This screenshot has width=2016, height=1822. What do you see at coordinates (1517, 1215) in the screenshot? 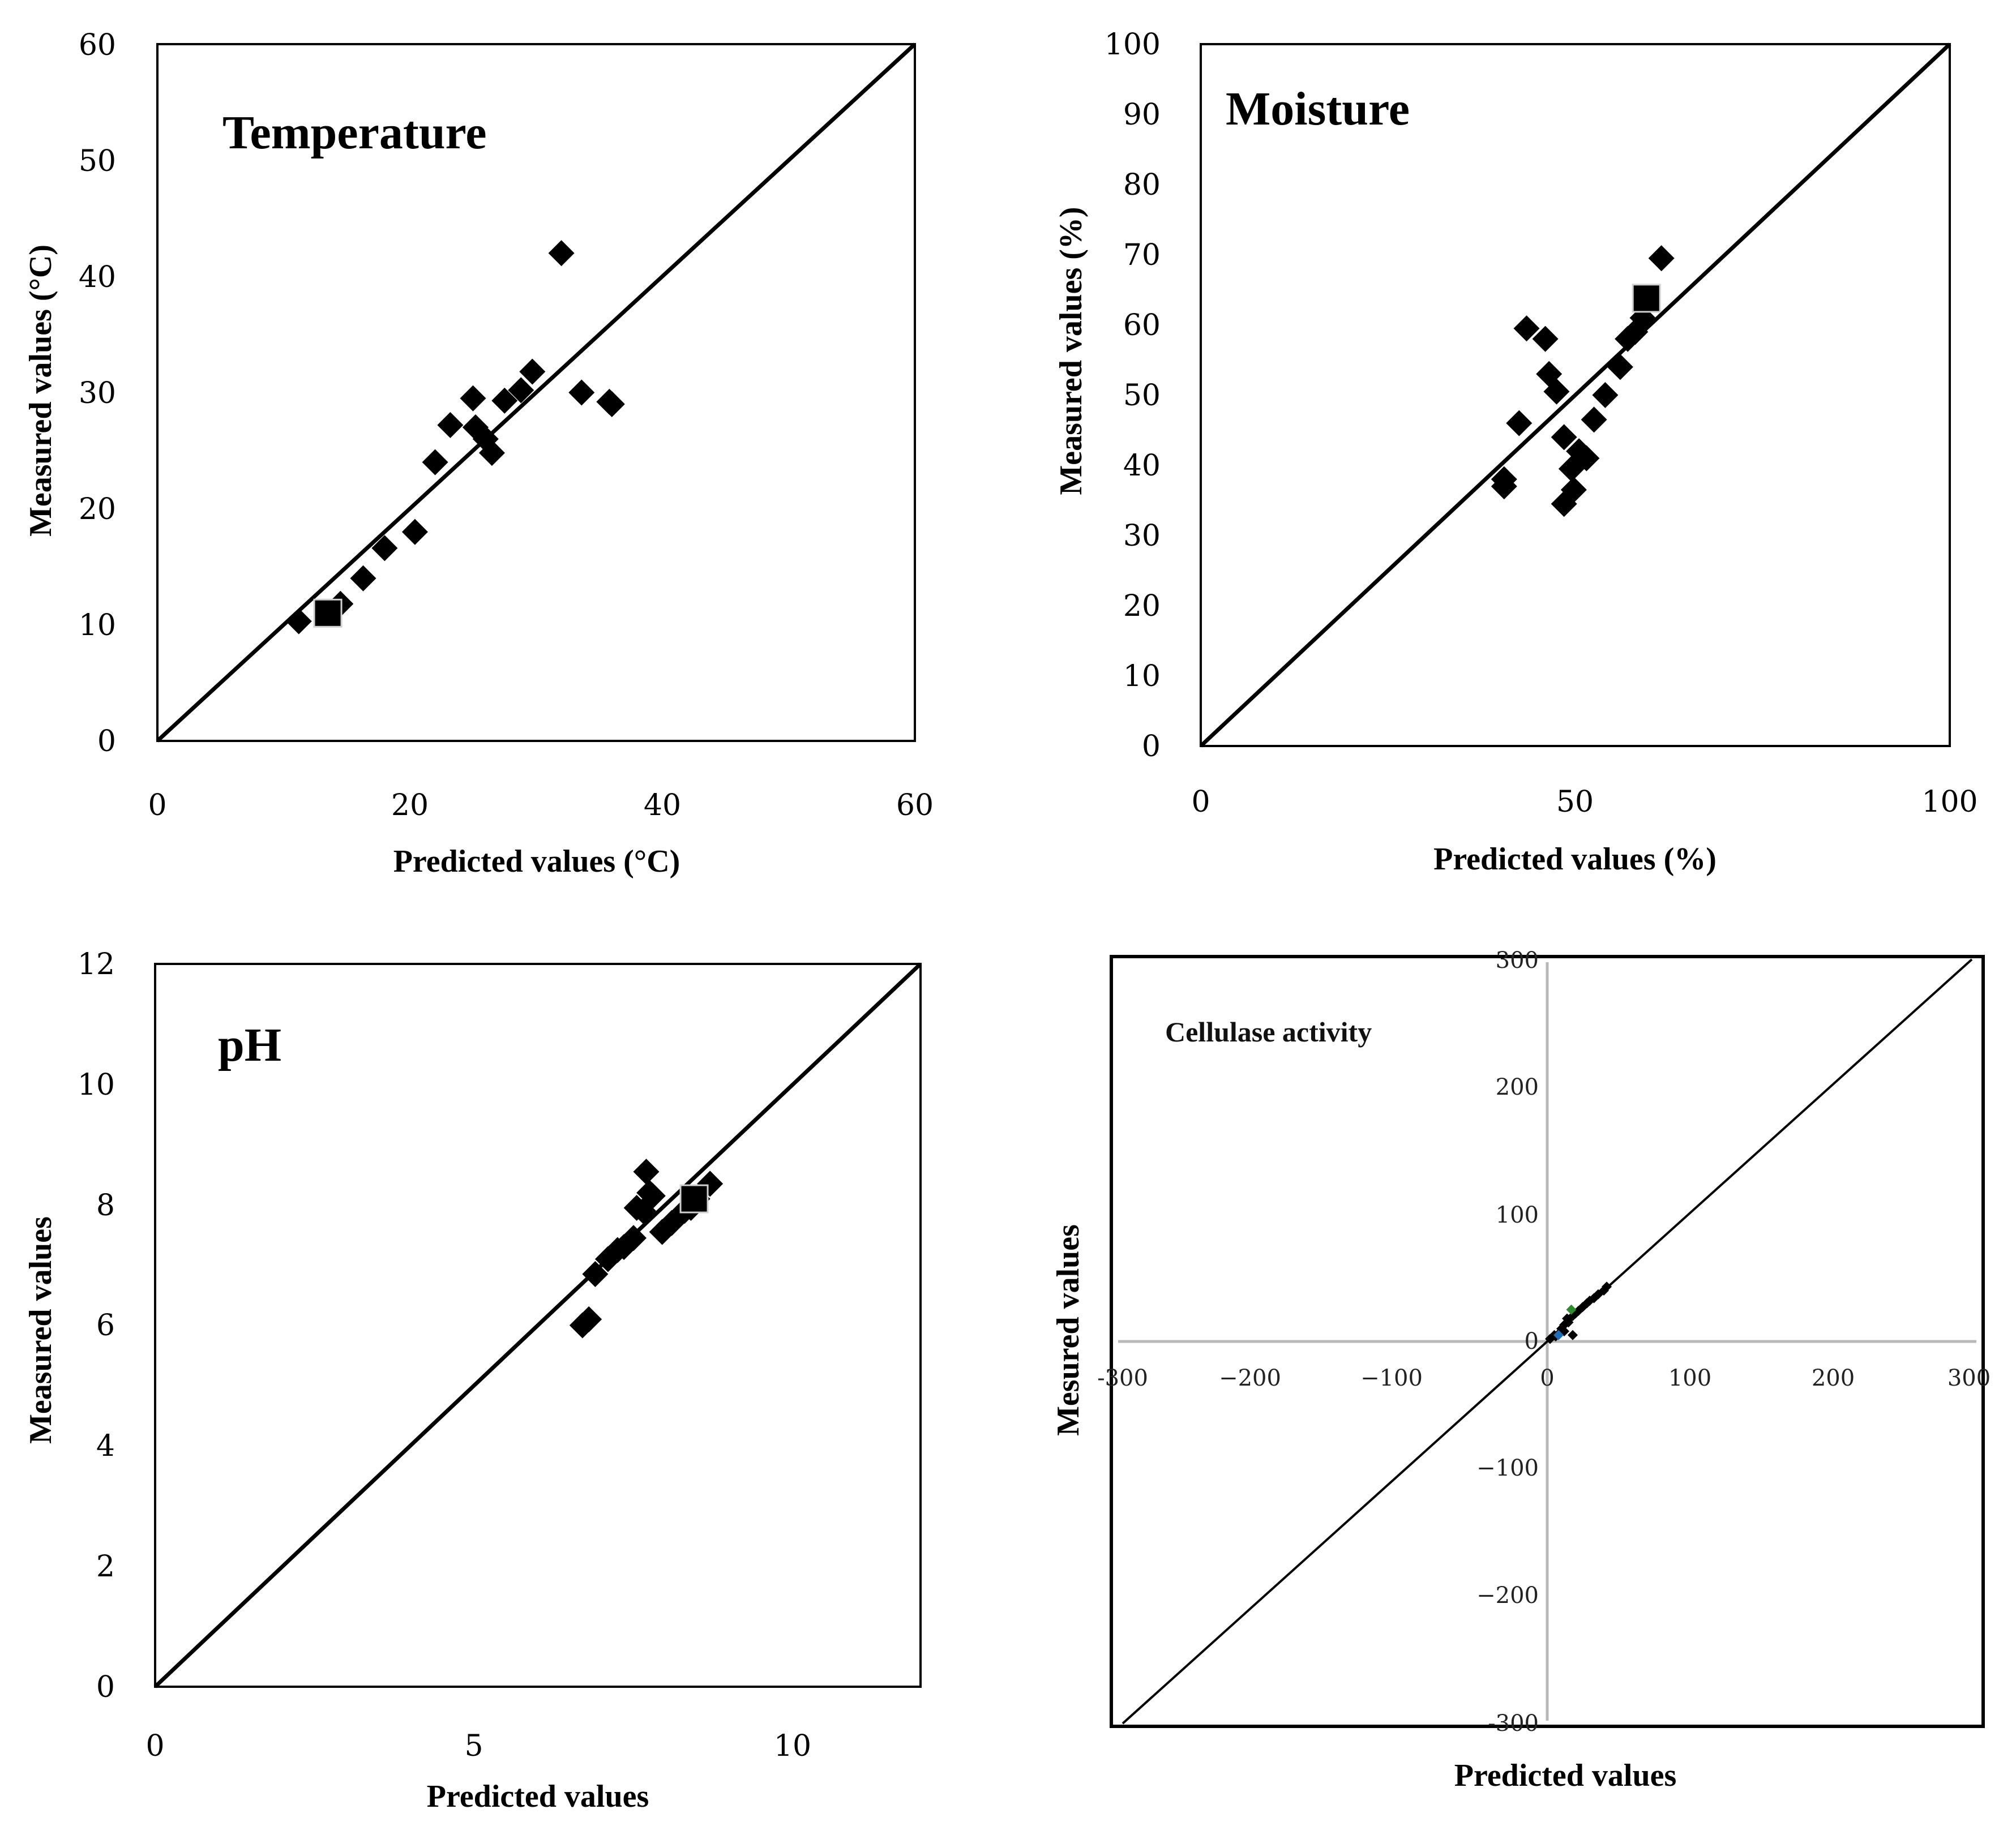
I see `cellulase-ytick: 100` at bounding box center [1517, 1215].